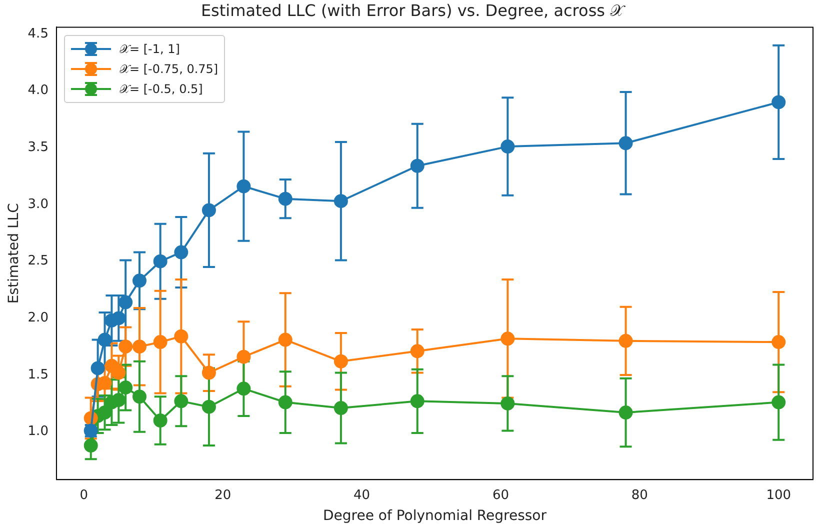 The width and height of the screenshot is (821, 531). What do you see at coordinates (779, 495) in the screenshot?
I see `x-tick-label: 100` at bounding box center [779, 495].